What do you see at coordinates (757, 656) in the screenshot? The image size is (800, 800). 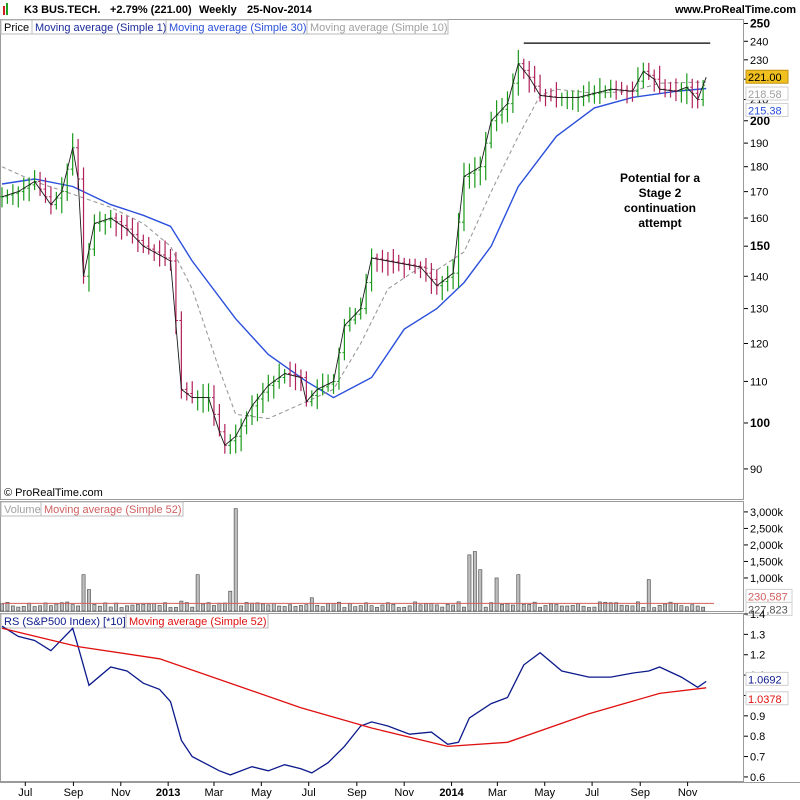 I see `rs-y-tick-label: 1.2` at bounding box center [757, 656].